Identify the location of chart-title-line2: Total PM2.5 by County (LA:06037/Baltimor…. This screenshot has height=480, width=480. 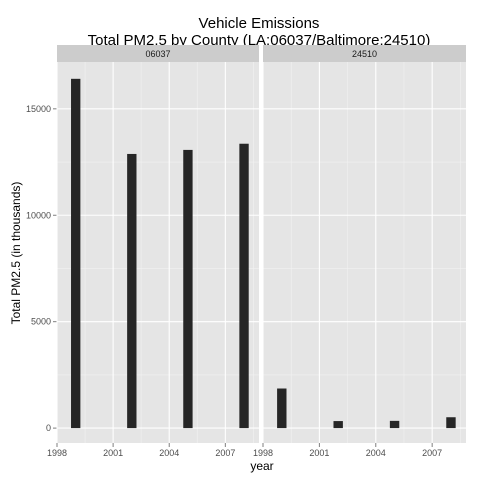
(259, 40).